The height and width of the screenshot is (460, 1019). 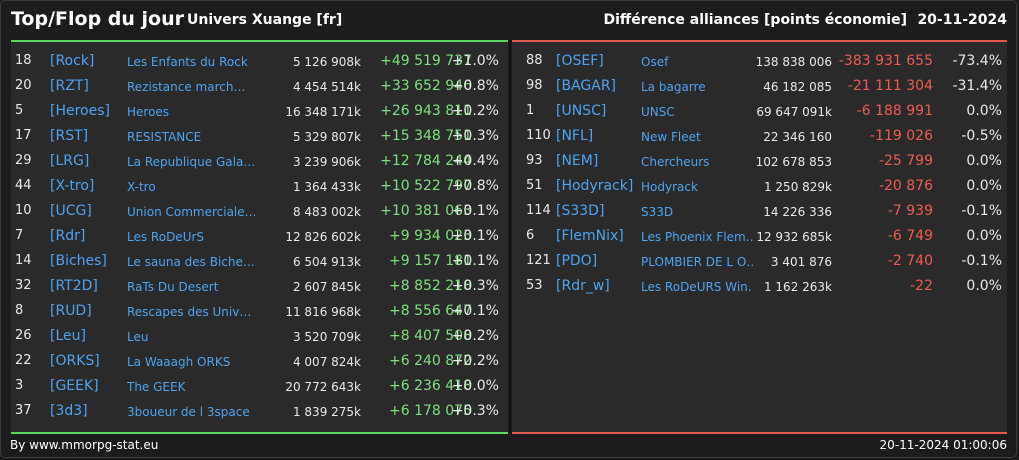 I want to click on alliance-tag-link: [UNSC], so click(x=581, y=111).